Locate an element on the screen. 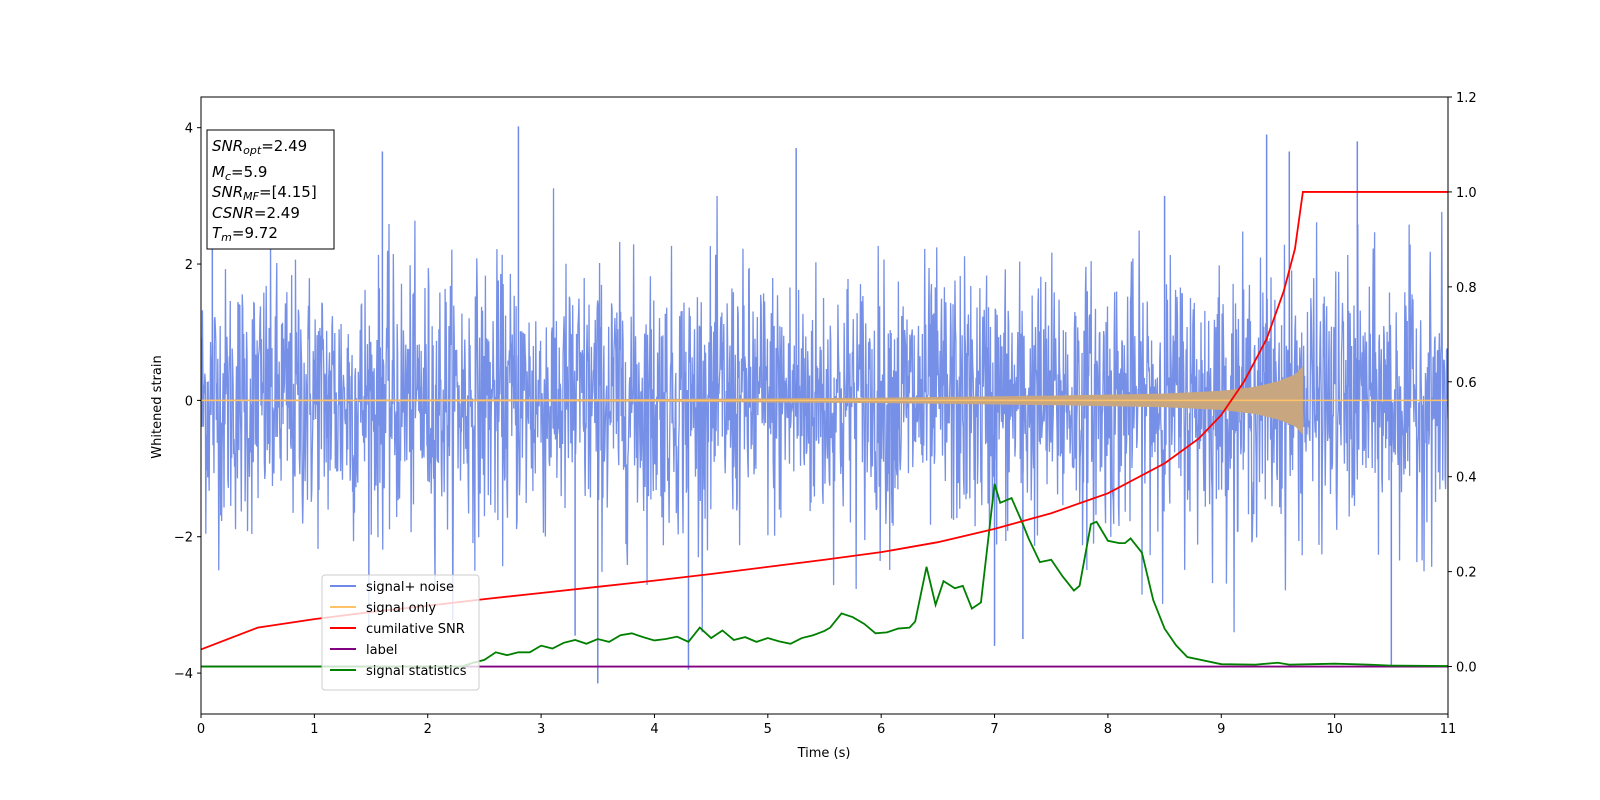  x-tick-label: 11 is located at coordinates (1448, 729).